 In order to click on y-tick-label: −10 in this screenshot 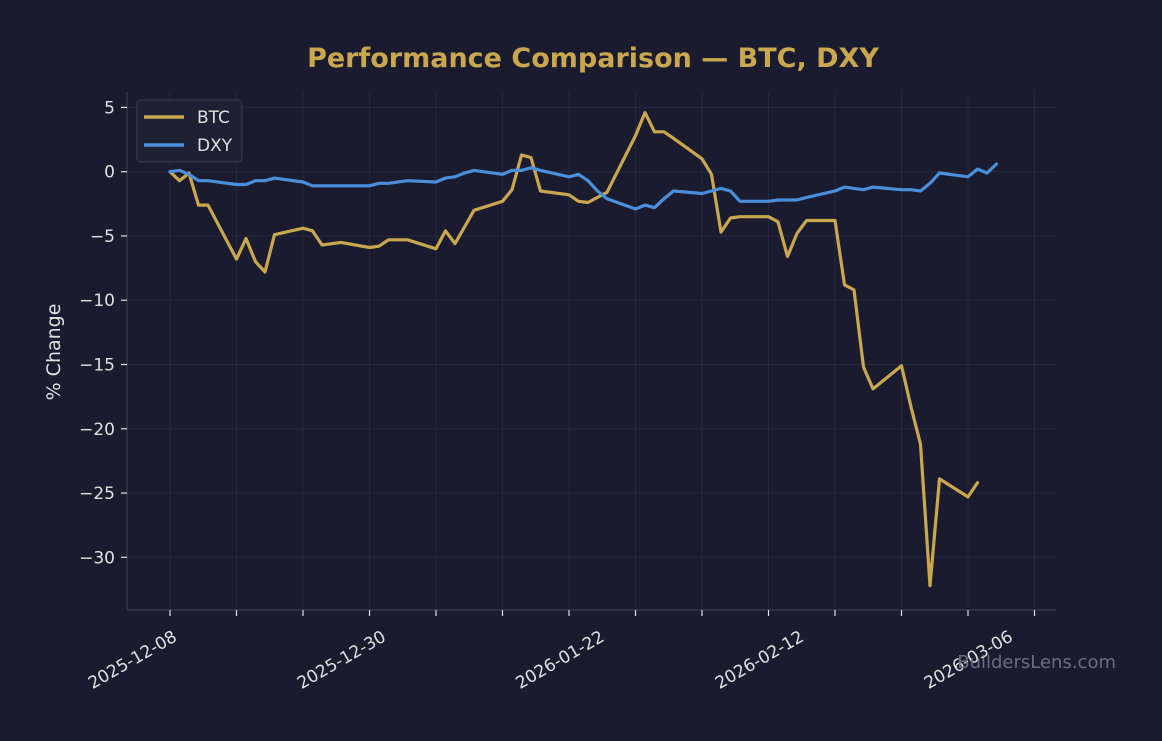, I will do `click(97, 301)`.